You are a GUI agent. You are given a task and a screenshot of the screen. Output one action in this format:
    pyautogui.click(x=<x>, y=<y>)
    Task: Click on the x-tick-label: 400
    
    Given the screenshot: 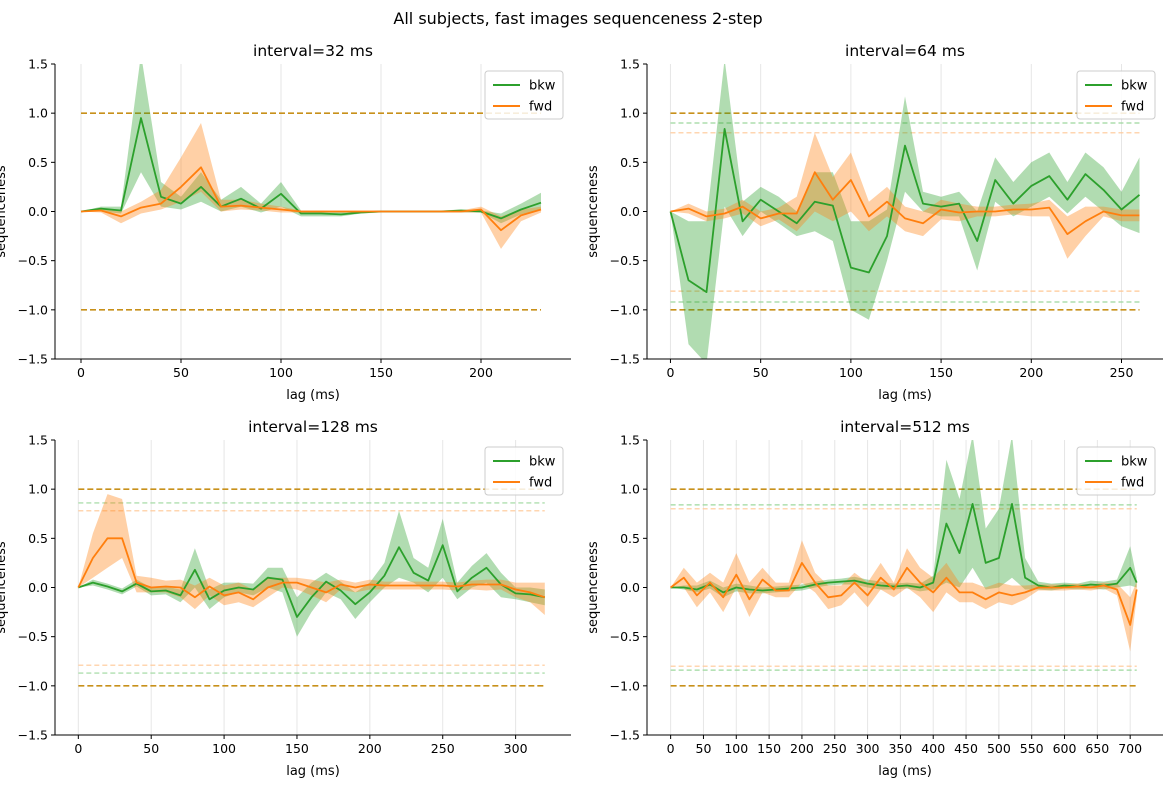 What is the action you would take?
    pyautogui.click(x=933, y=748)
    